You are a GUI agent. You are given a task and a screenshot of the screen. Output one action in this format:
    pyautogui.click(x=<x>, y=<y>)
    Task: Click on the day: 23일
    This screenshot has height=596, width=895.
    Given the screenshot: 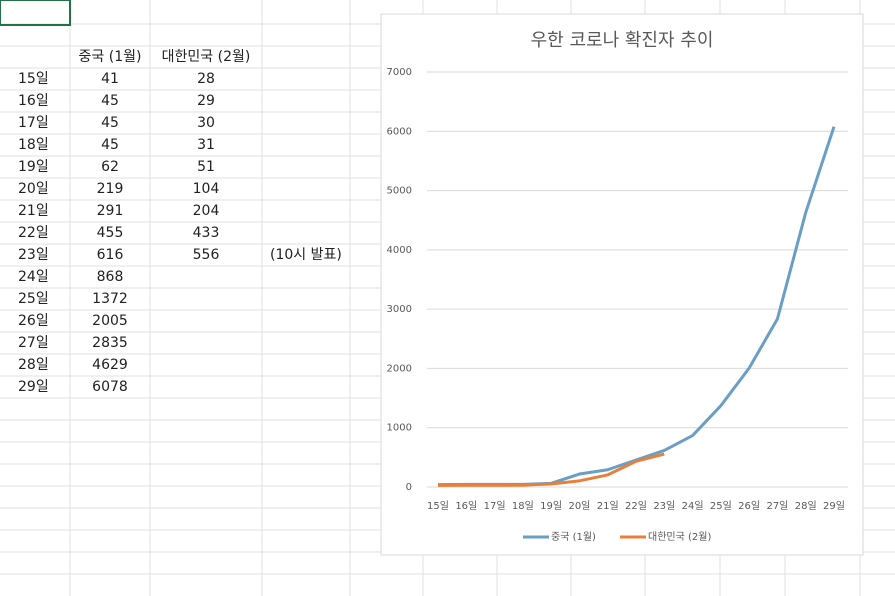 What is the action you would take?
    pyautogui.click(x=33, y=255)
    